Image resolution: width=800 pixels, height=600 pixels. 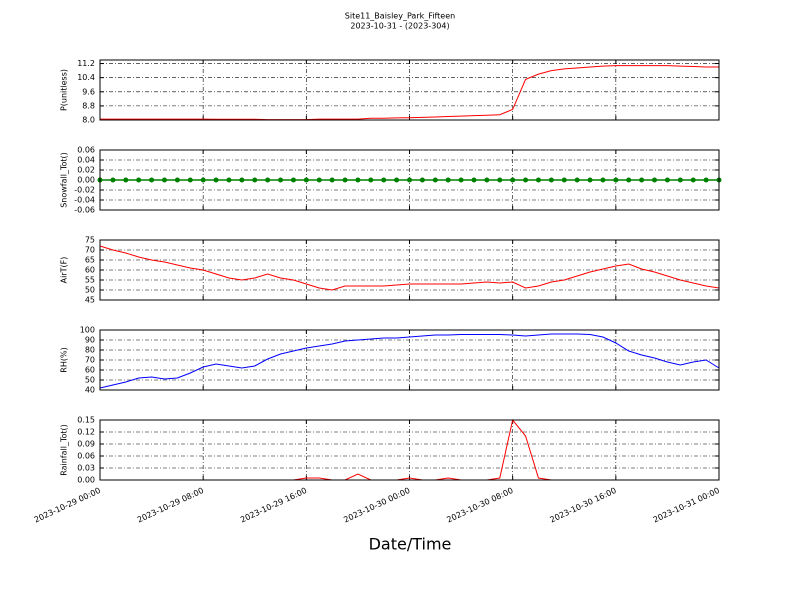 I want to click on y-tick-label: 100, so click(x=87, y=330).